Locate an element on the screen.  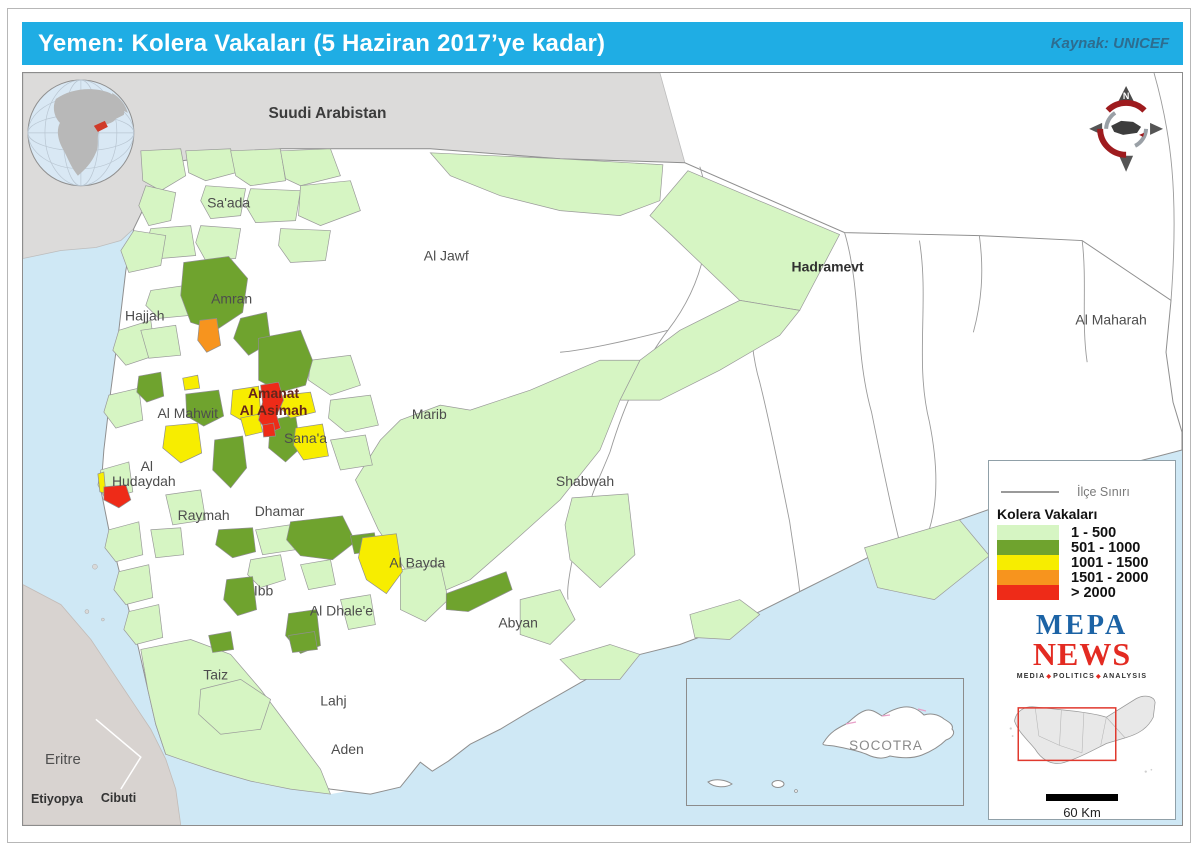
map-label-etiyopya: Etiyopya is located at coordinates (57, 799).